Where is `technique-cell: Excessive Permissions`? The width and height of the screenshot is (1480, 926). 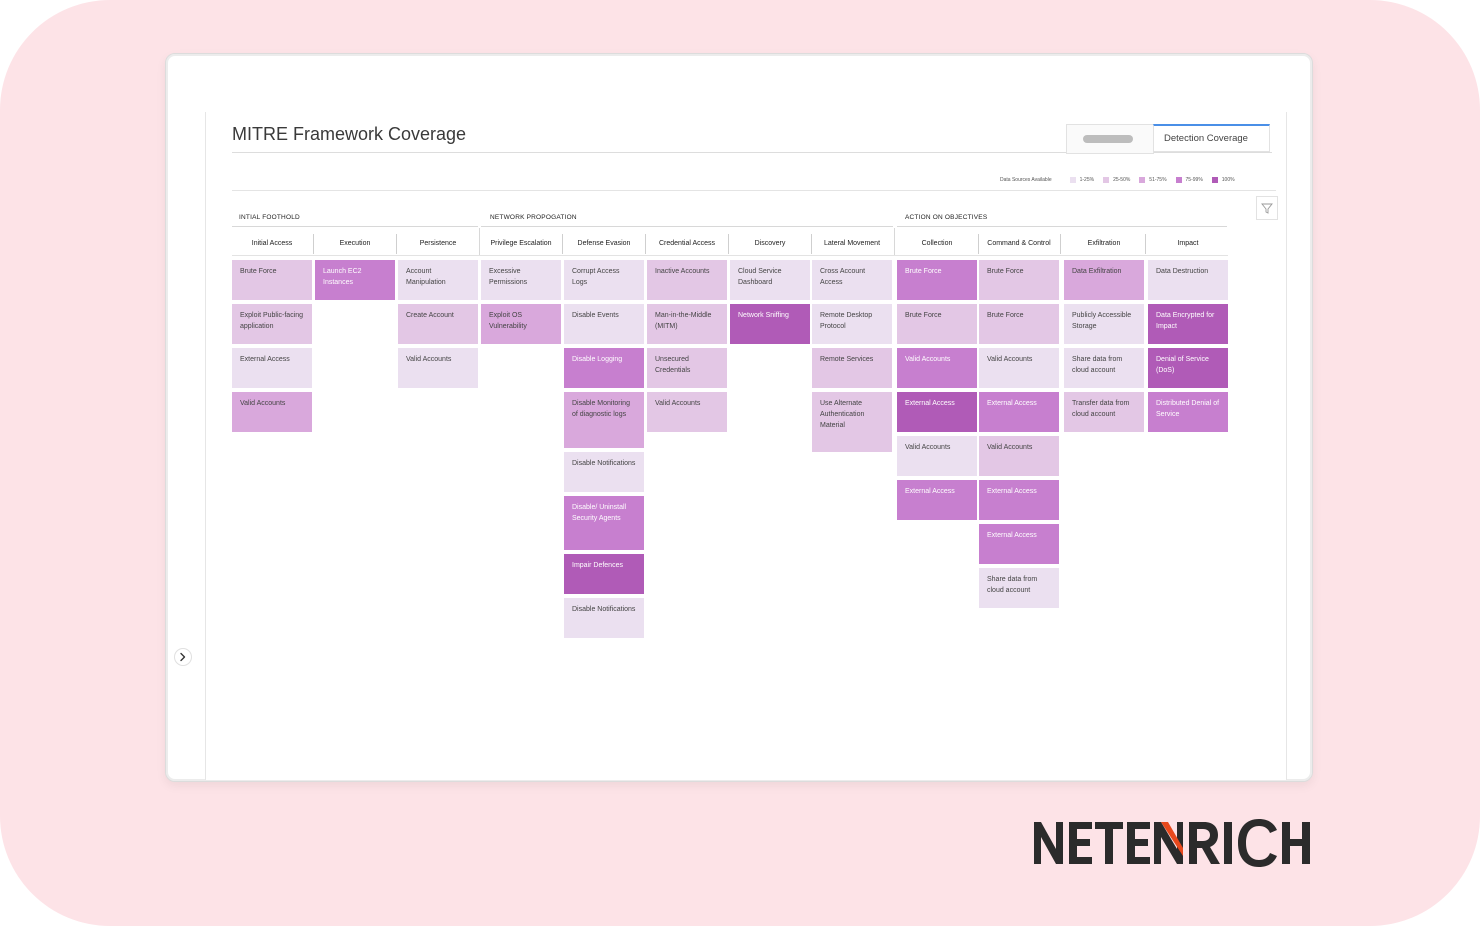 technique-cell: Excessive Permissions is located at coordinates (521, 280).